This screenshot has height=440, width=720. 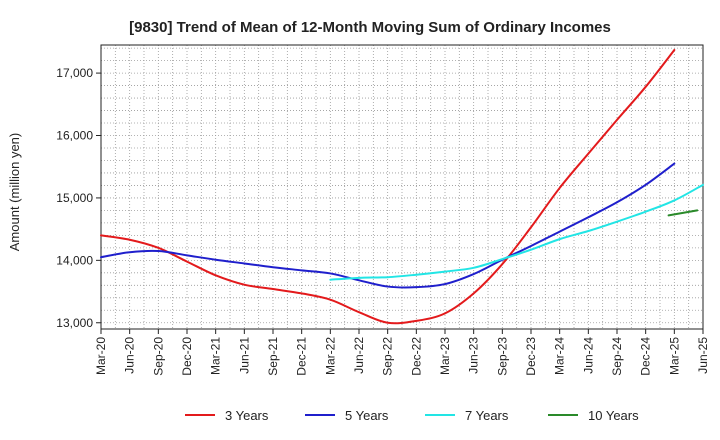 What do you see at coordinates (588, 355) in the screenshot?
I see `x-tick-label: Jun-24` at bounding box center [588, 355].